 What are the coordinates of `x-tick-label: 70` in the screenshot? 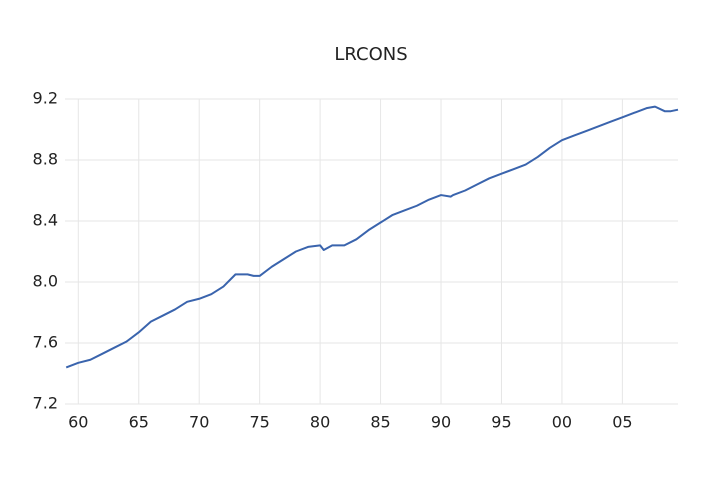 It's located at (199, 422).